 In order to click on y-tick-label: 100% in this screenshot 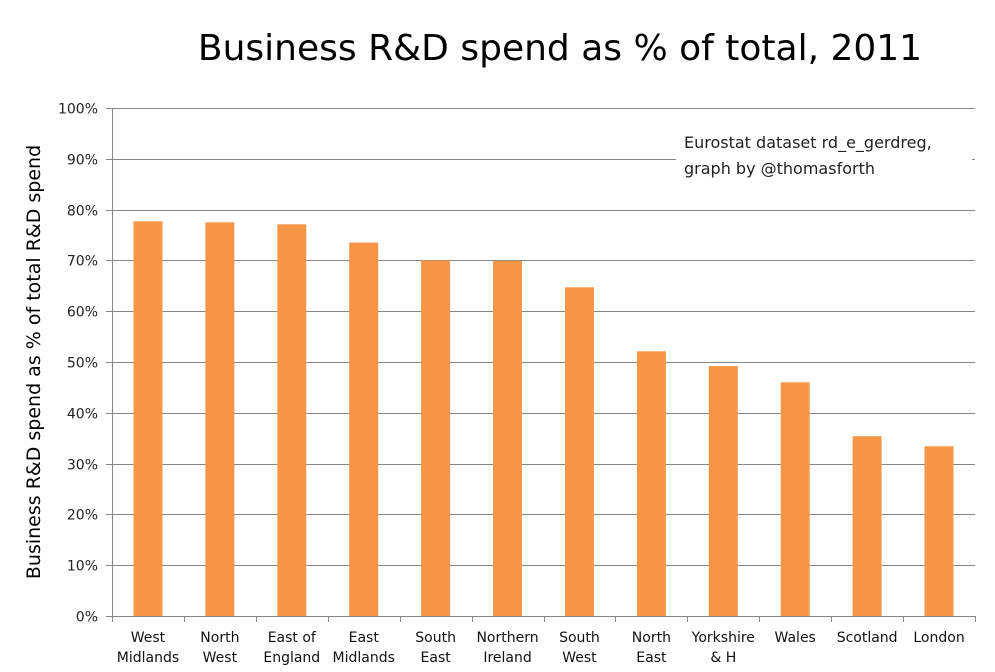, I will do `click(78, 110)`.